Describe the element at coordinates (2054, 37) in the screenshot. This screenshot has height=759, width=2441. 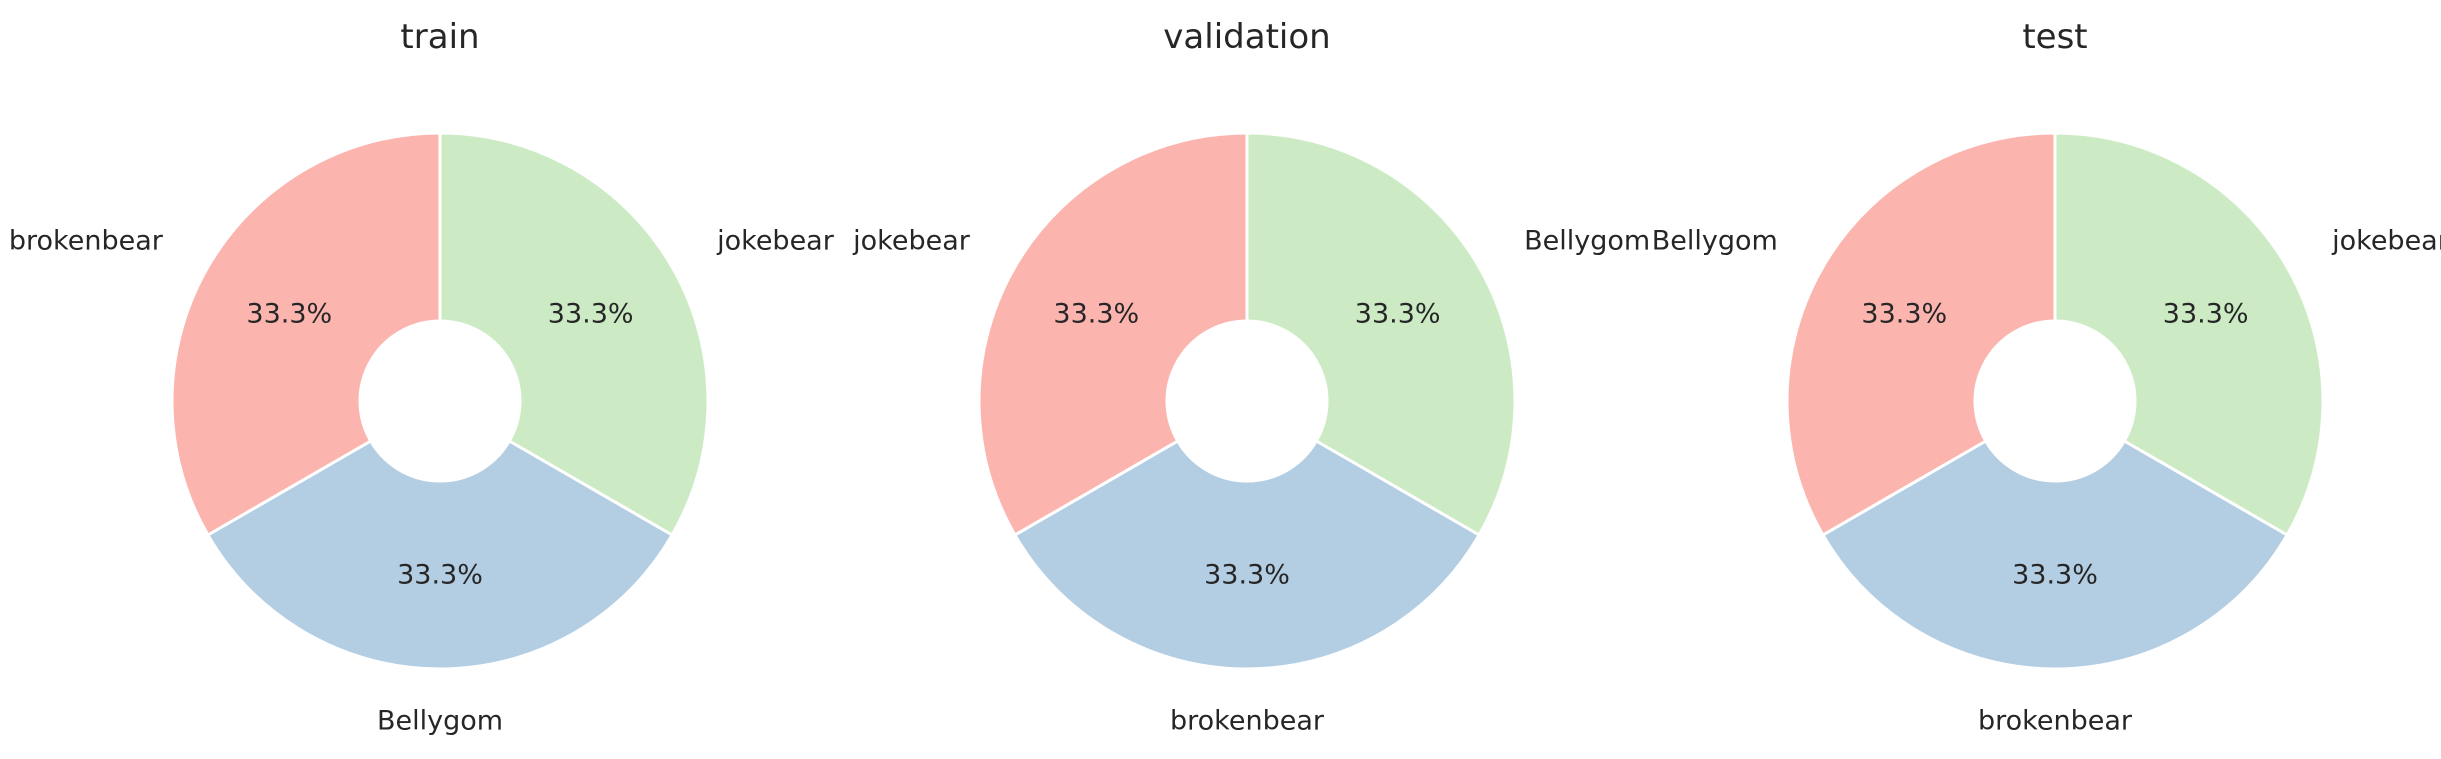
I see `chart-title: test` at that location.